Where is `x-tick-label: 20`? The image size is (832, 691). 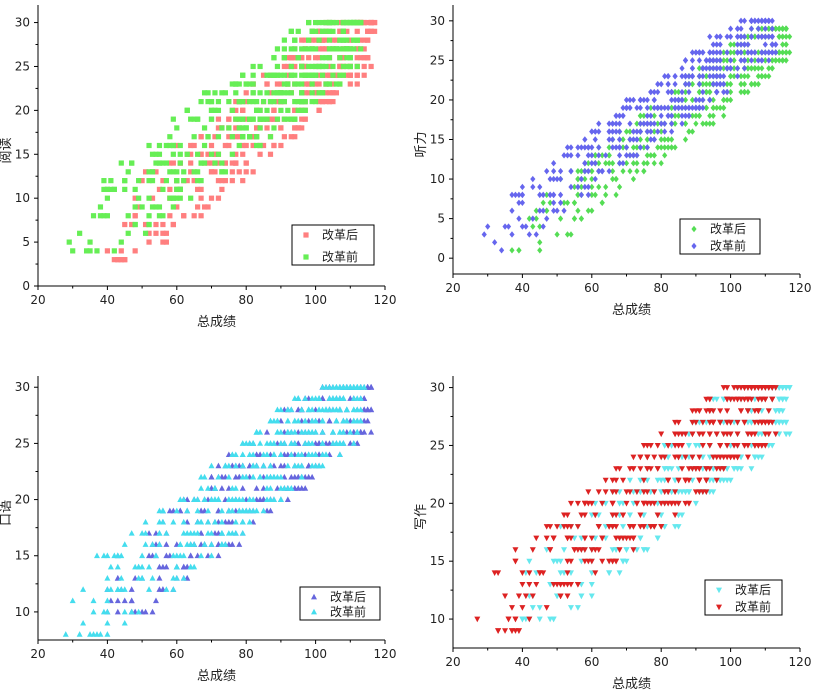 x-tick-label: 20 is located at coordinates (37, 654).